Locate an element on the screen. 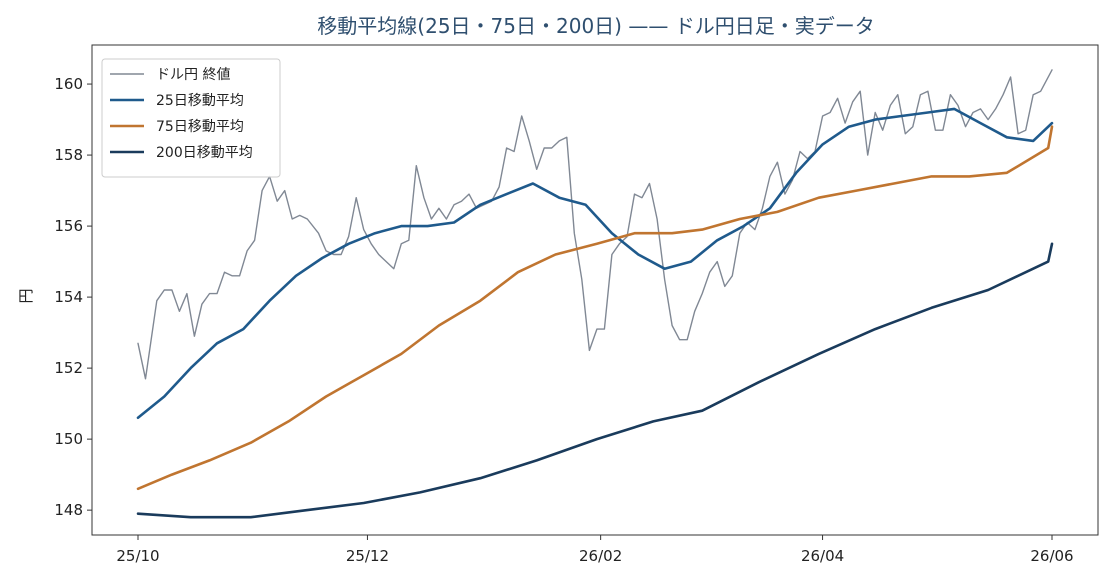 The image size is (1120, 588). legend-box is located at coordinates (191, 118).